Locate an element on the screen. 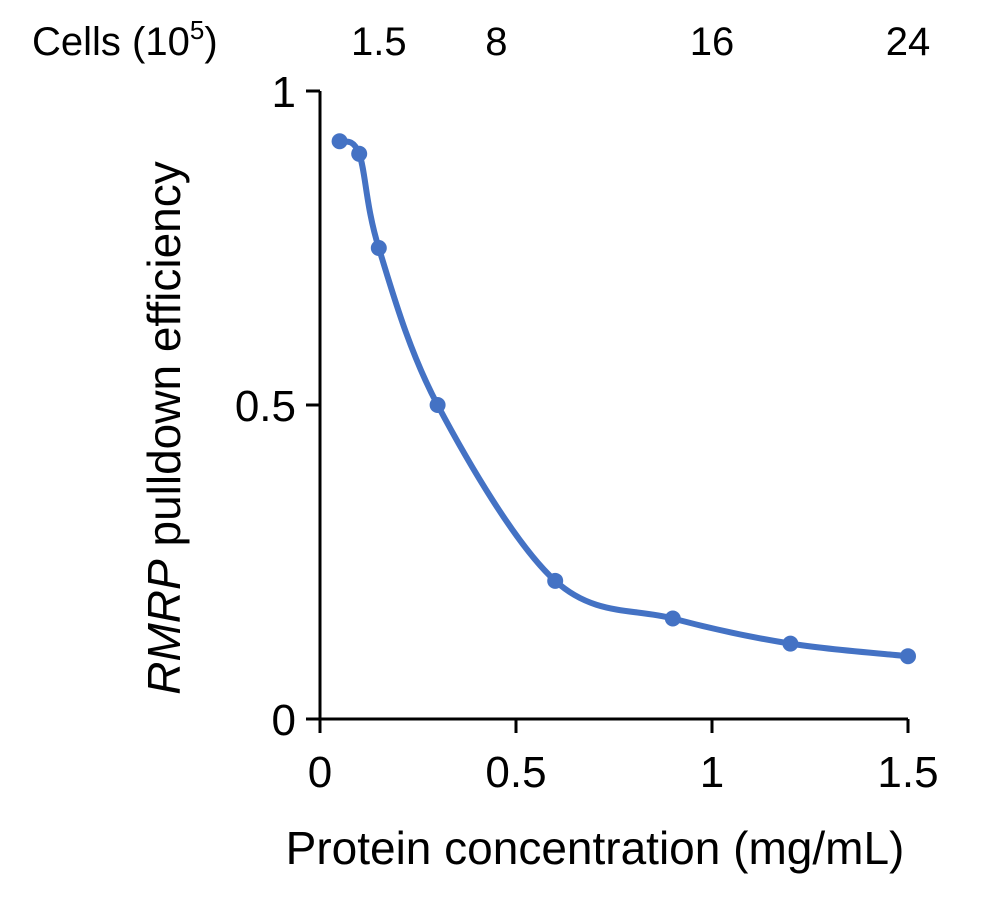 The width and height of the screenshot is (1006, 904). x-tick-label: 0.5 is located at coordinates (515, 772).